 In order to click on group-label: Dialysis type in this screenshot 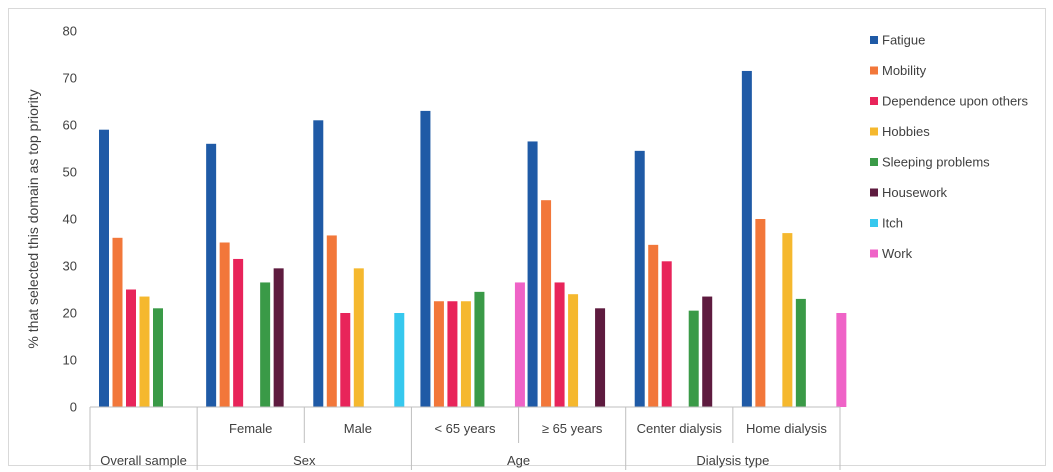, I will do `click(732, 460)`.